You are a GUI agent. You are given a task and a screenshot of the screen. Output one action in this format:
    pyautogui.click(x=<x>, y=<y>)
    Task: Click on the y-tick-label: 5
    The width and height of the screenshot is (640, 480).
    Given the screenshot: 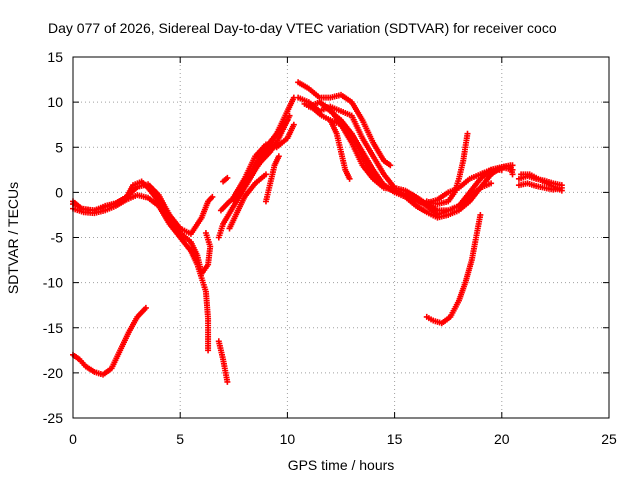 What is the action you would take?
    pyautogui.click(x=59, y=147)
    